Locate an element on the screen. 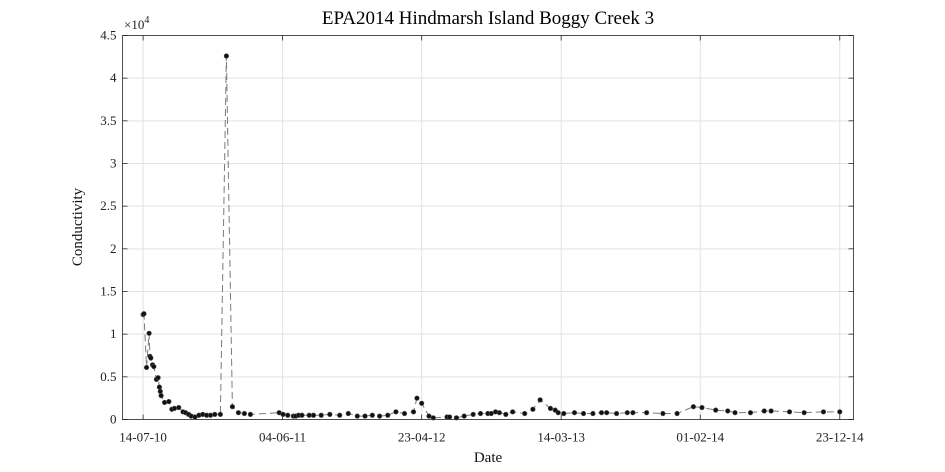 The width and height of the screenshot is (945, 472). x-tick-label: 01-02-14 is located at coordinates (700, 437).